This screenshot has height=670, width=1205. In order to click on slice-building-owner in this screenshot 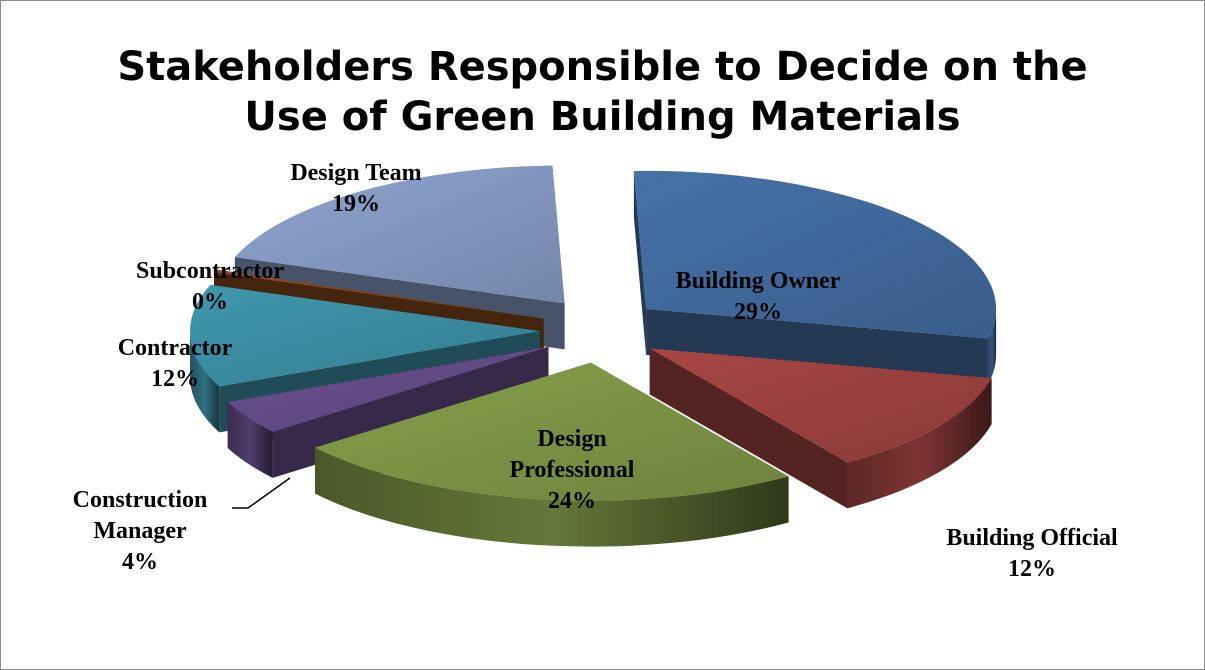, I will do `click(815, 277)`.